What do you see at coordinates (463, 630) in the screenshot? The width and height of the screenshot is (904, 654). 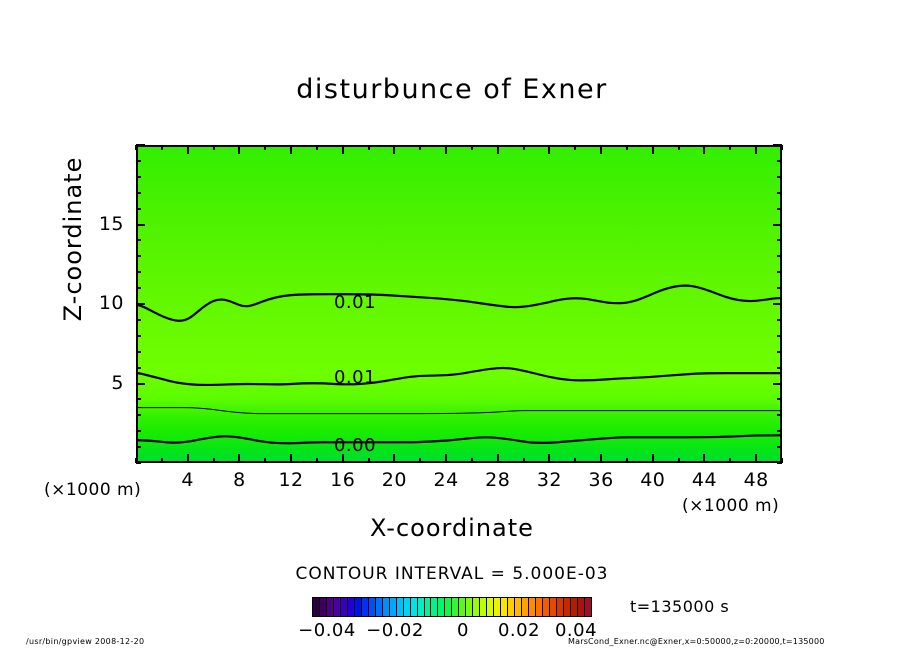 I see `colorbar-tick-label: 0` at bounding box center [463, 630].